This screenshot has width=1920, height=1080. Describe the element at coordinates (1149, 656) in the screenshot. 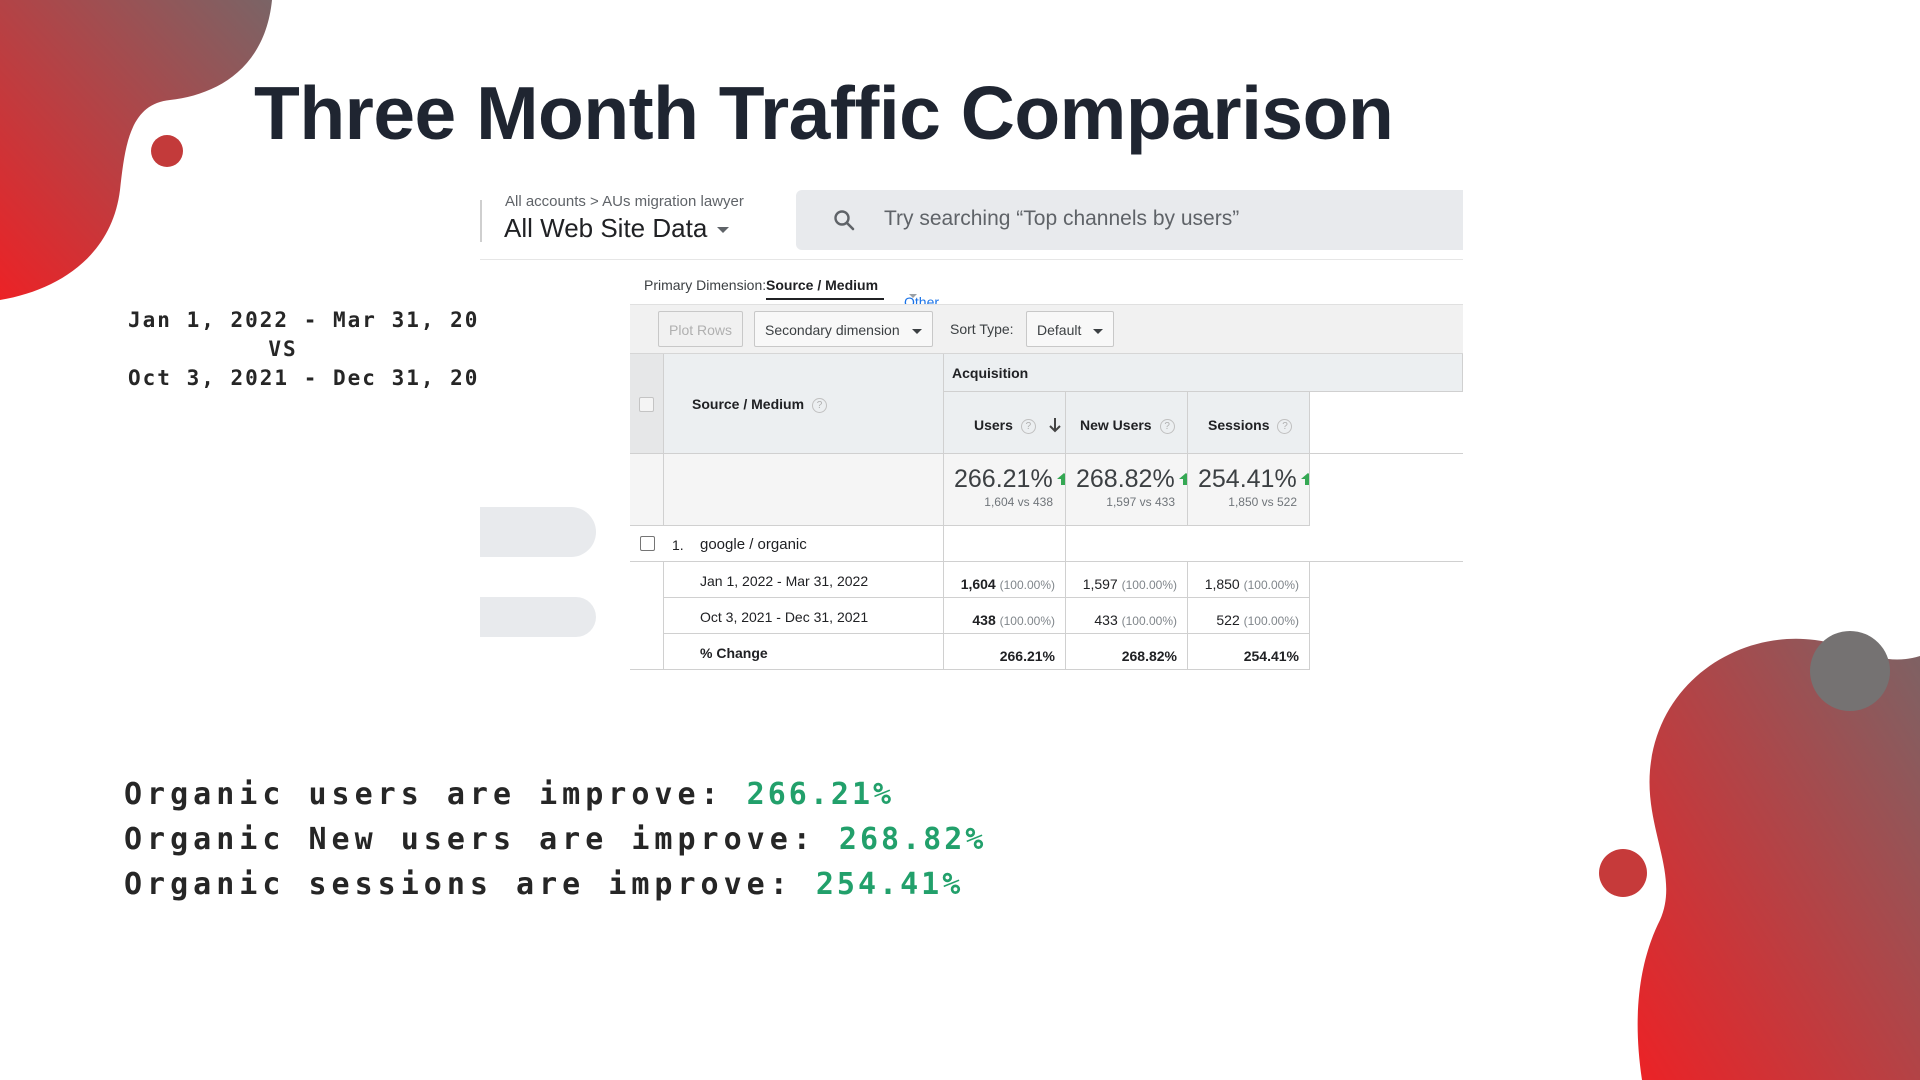

I see `change-value: 268.82%` at that location.